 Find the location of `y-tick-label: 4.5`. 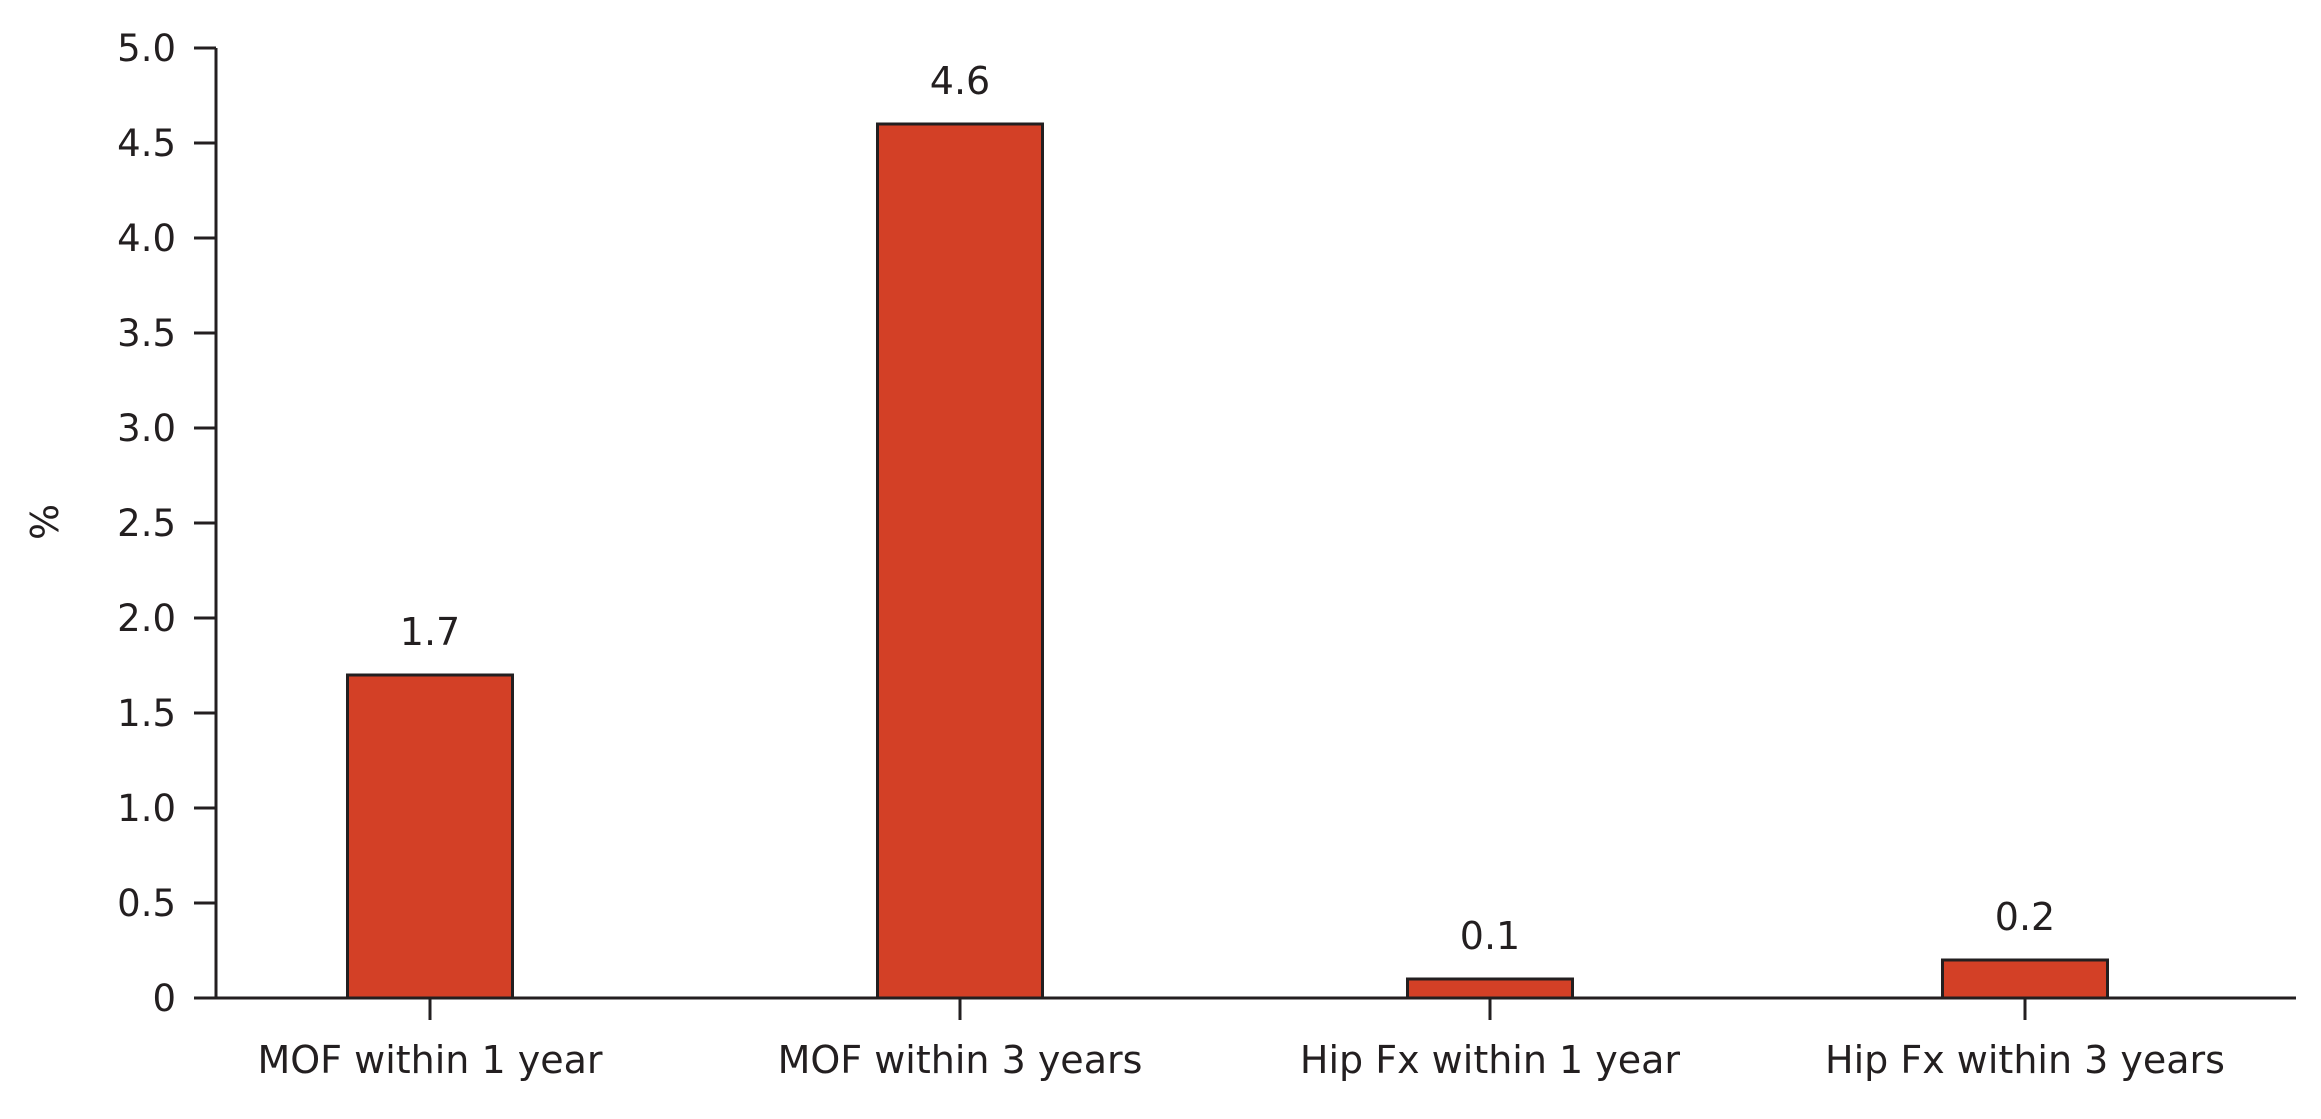

y-tick-label: 4.5 is located at coordinates (146, 143).